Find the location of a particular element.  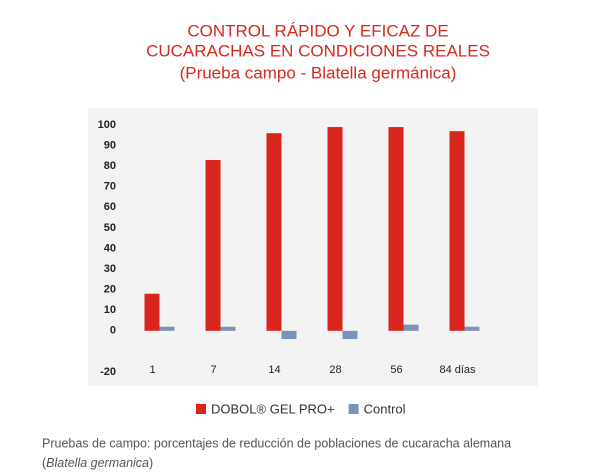

y-tick-label: 10 is located at coordinates (110, 310).